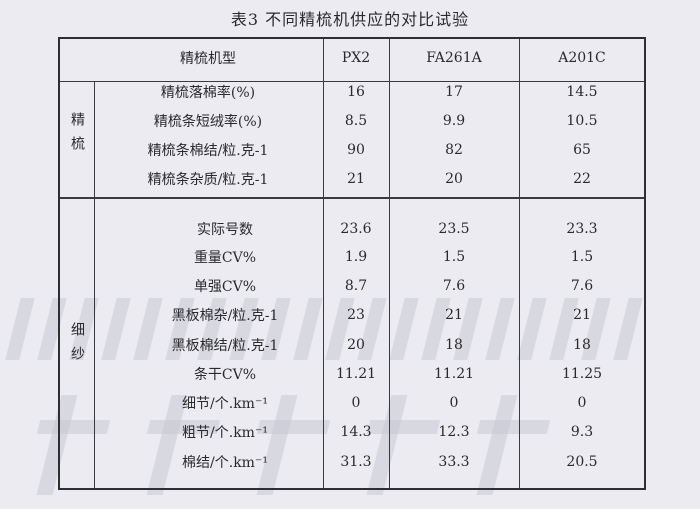  Describe the element at coordinates (356, 462) in the screenshot. I see `cell-value: 31.3` at that location.